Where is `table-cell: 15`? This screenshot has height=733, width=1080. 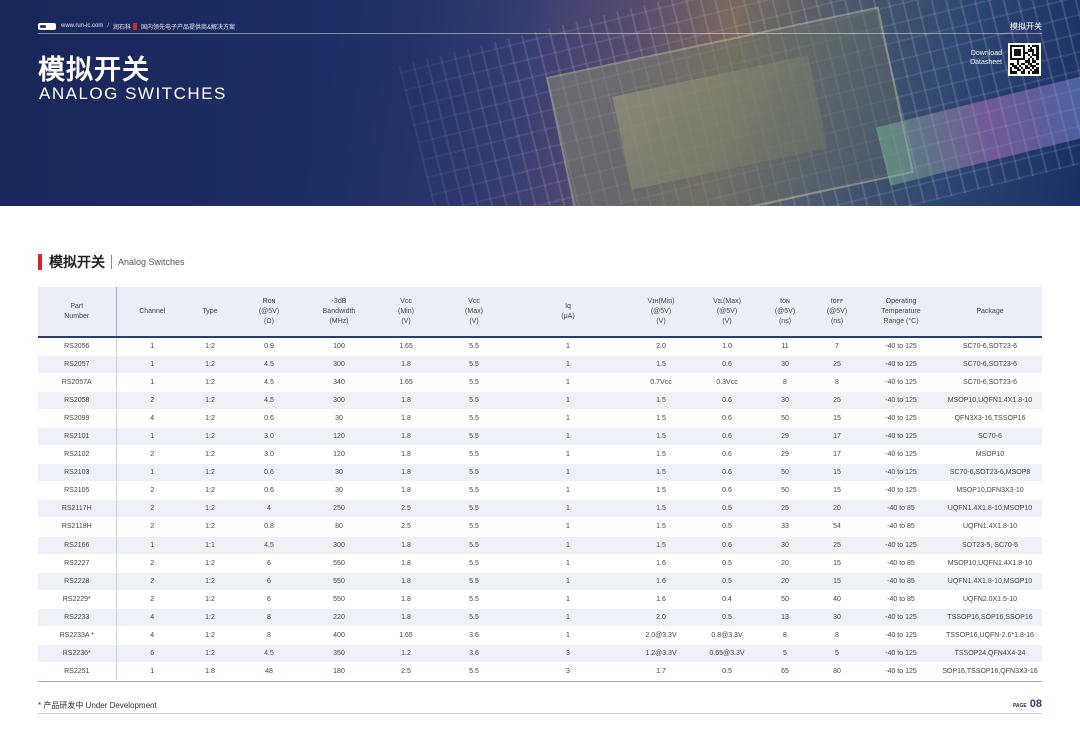
table-cell: 15 is located at coordinates (837, 581).